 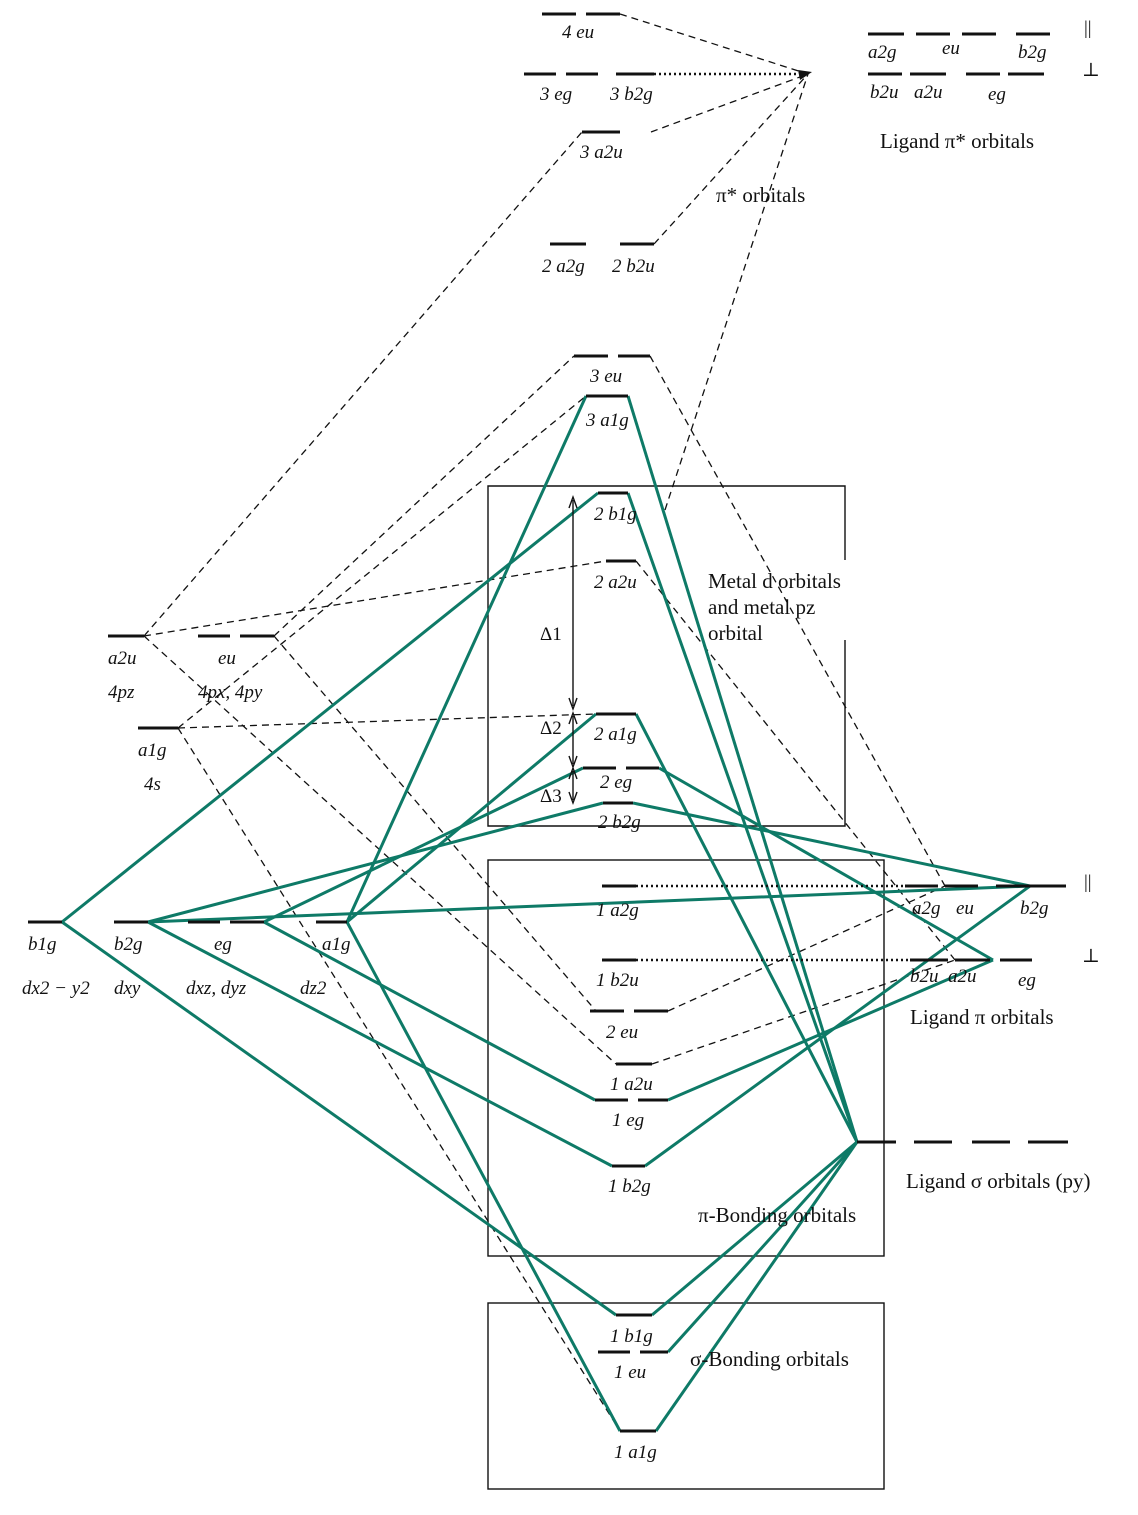 I want to click on mo-1a2u-label: 1 a2u, so click(x=631, y=1084).